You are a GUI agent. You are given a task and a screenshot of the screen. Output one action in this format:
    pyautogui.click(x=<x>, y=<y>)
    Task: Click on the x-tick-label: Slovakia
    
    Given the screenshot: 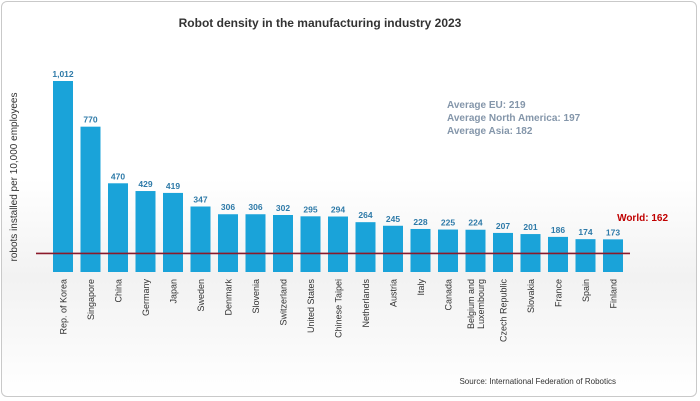 What is the action you would take?
    pyautogui.click(x=531, y=296)
    